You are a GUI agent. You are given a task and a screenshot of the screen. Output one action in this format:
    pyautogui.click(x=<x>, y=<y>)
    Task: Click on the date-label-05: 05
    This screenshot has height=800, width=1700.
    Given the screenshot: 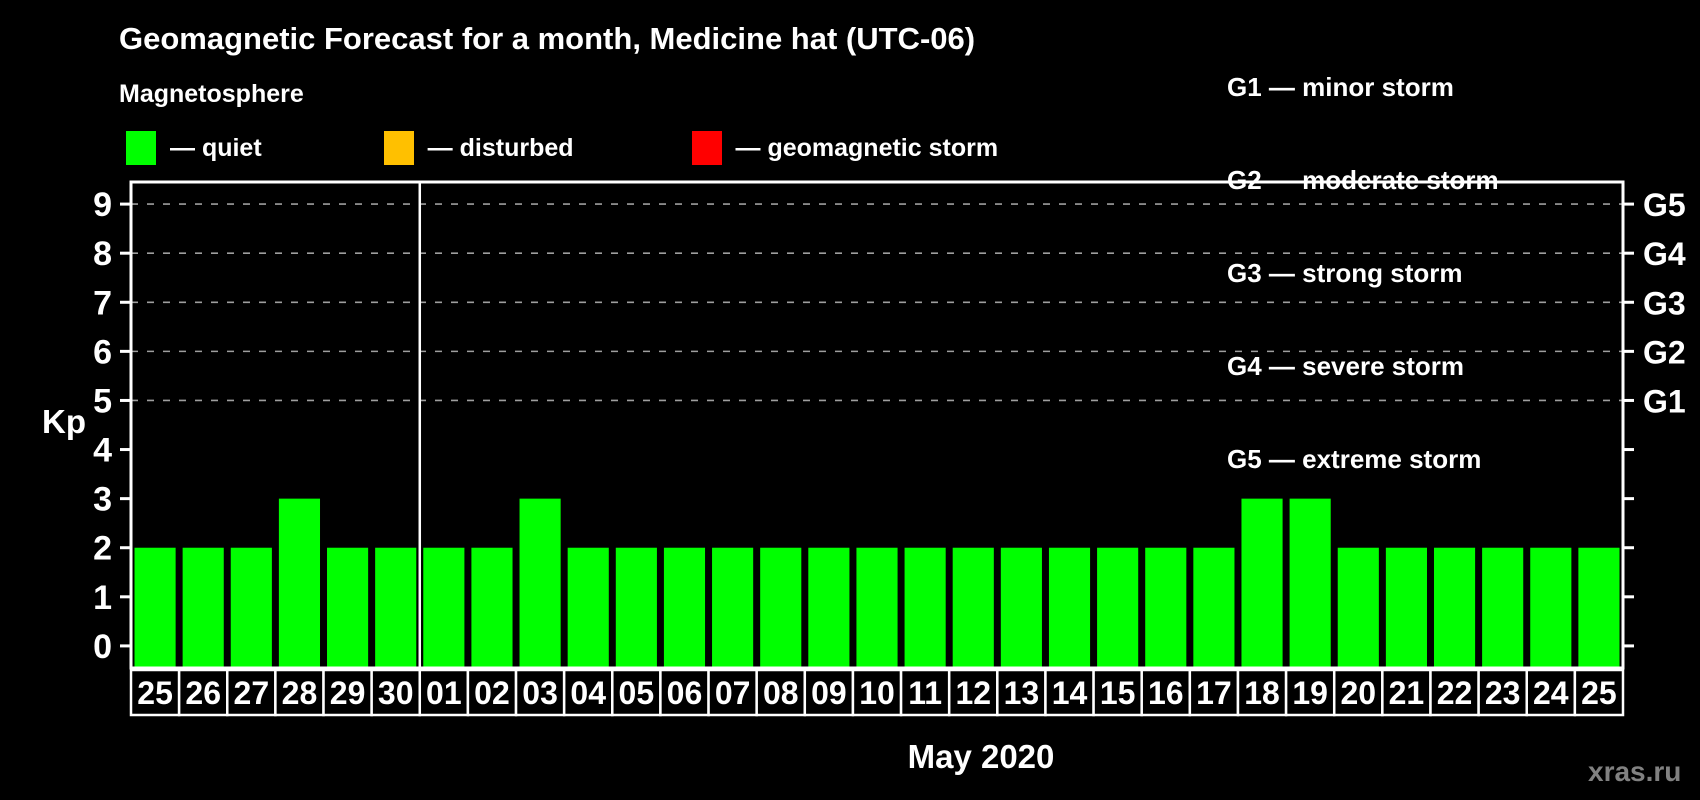 What is the action you would take?
    pyautogui.click(x=637, y=693)
    